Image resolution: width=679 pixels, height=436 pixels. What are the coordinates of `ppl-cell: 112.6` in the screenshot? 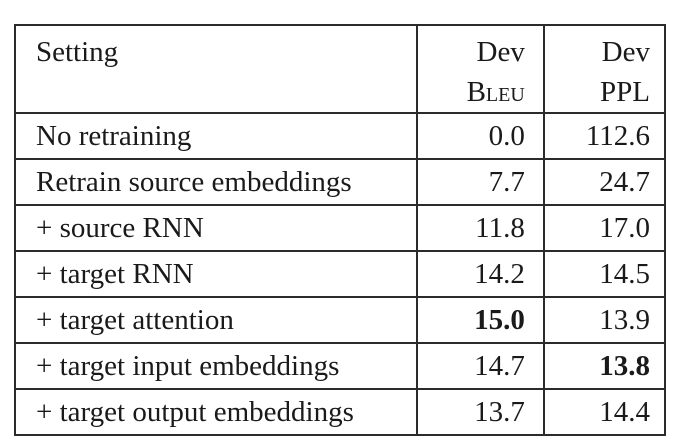 It's located at (604, 136).